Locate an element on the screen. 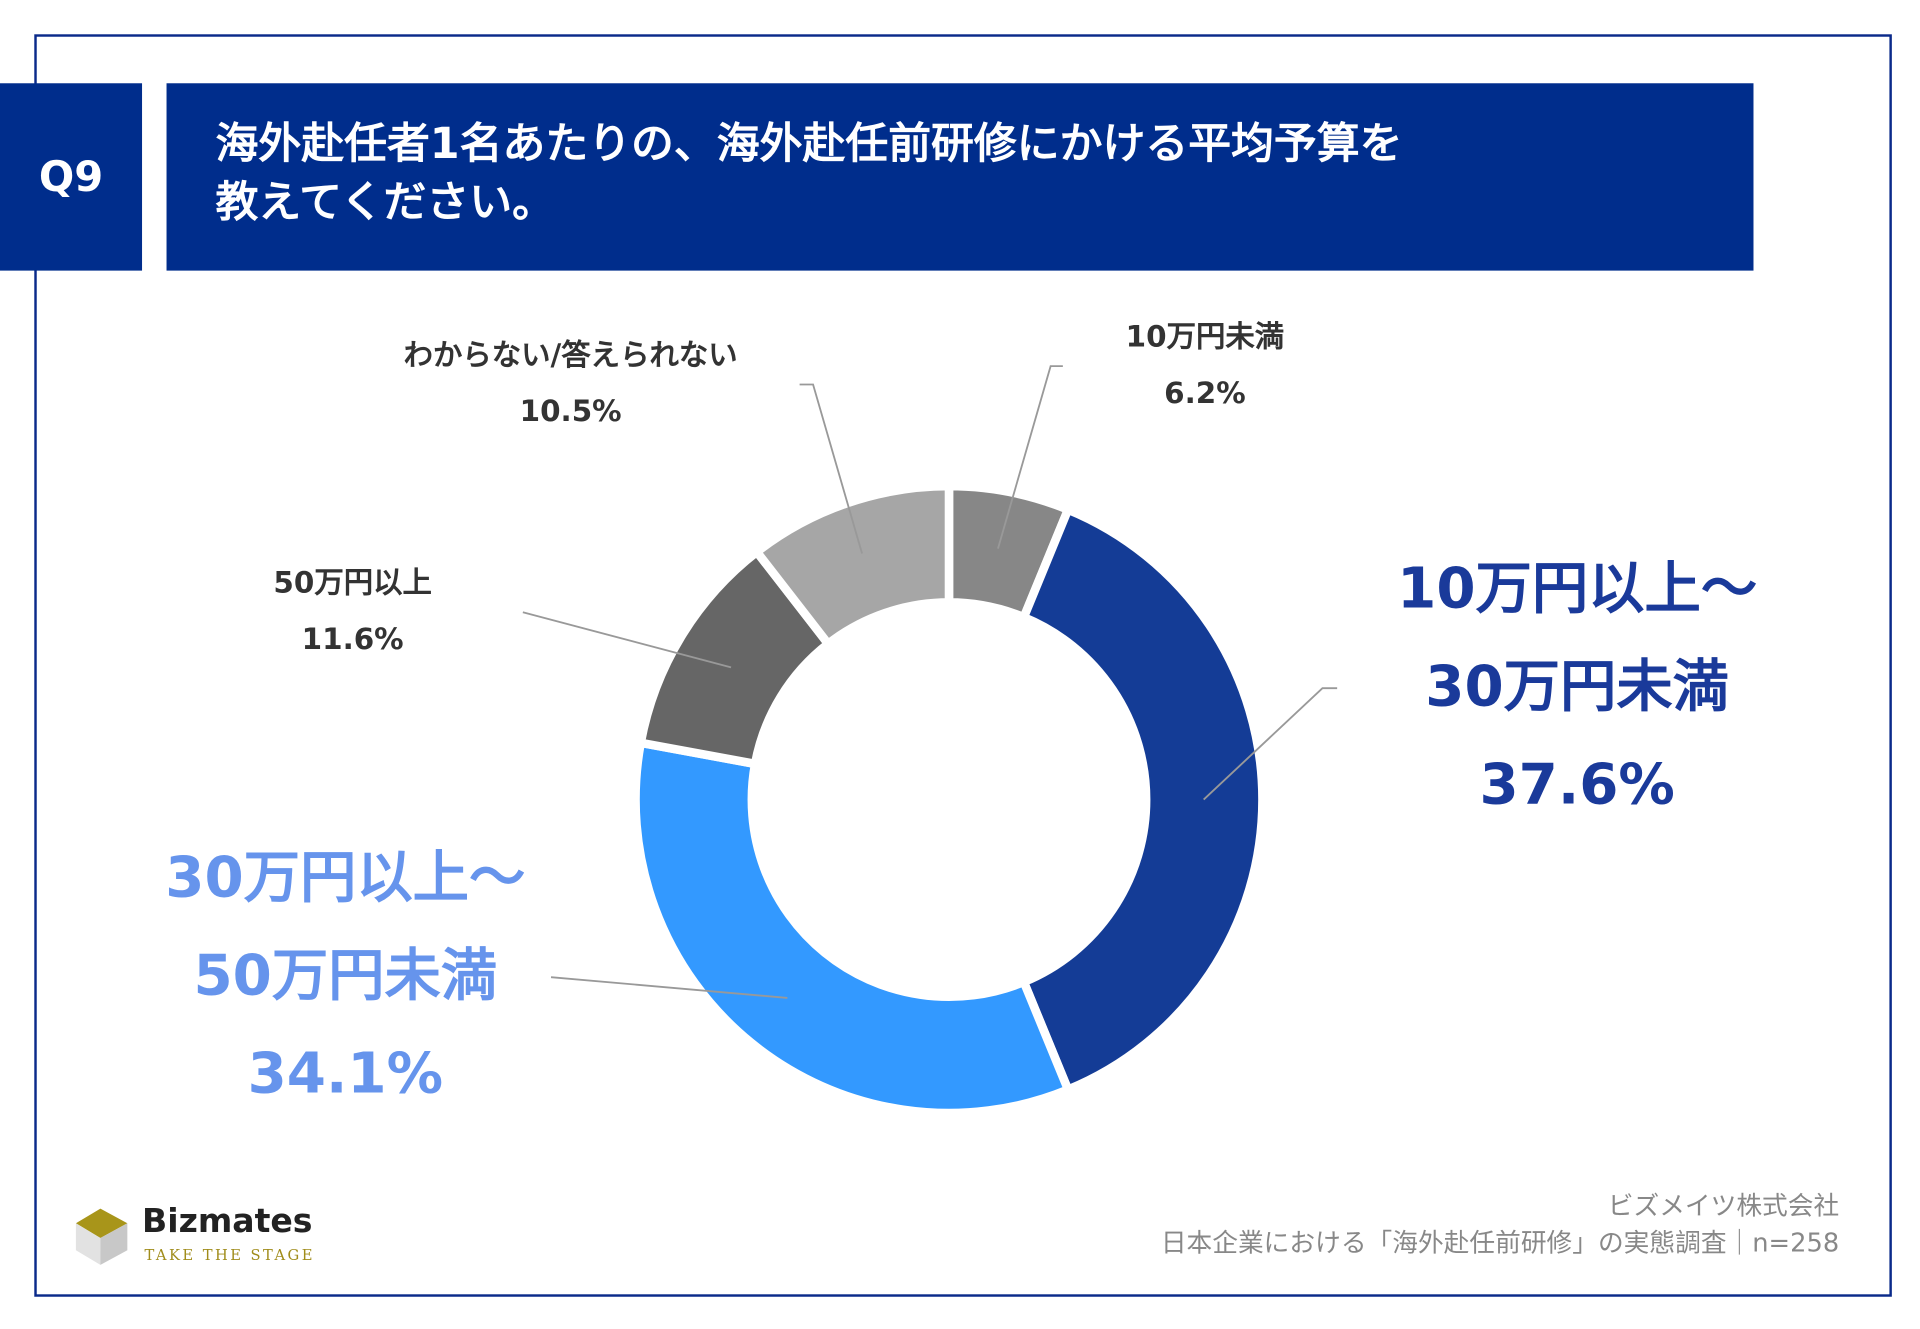  label-text: 30万円以上～50万円未満 is located at coordinates (345, 925).